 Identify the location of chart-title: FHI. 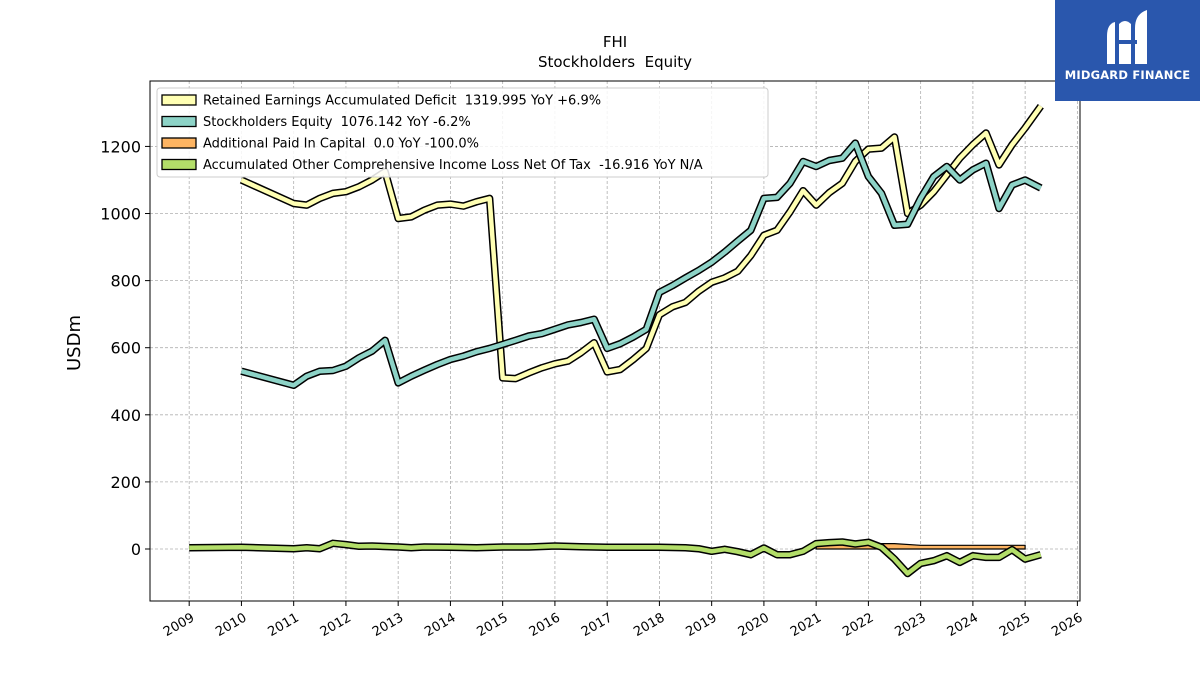
(615, 42).